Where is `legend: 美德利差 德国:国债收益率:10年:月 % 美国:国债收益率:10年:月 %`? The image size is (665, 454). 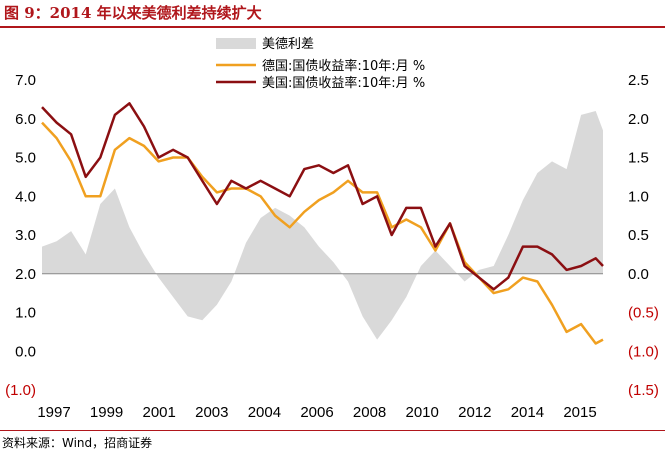 legend: 美德利差 德国:国债收益率:10年:月 % 美国:国债收益率:10年:月 % is located at coordinates (320, 64).